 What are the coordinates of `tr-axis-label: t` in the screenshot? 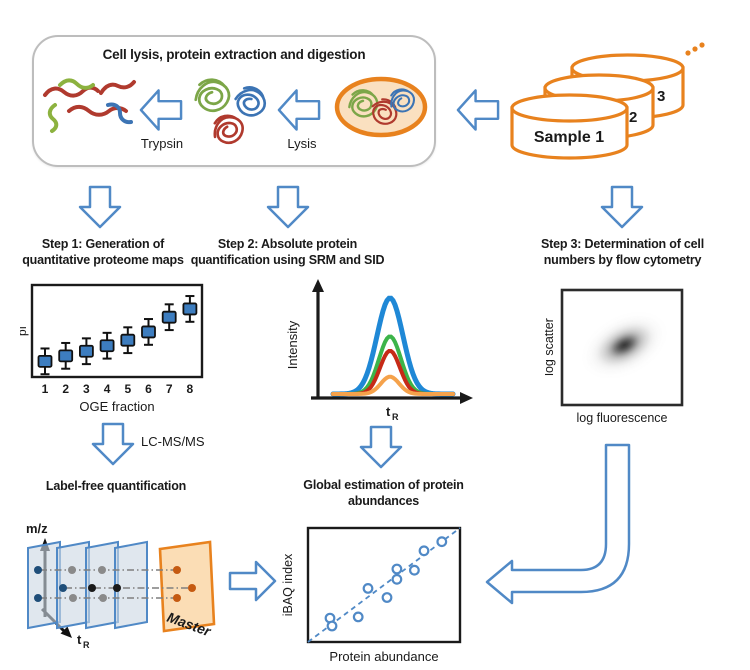 It's located at (79, 639).